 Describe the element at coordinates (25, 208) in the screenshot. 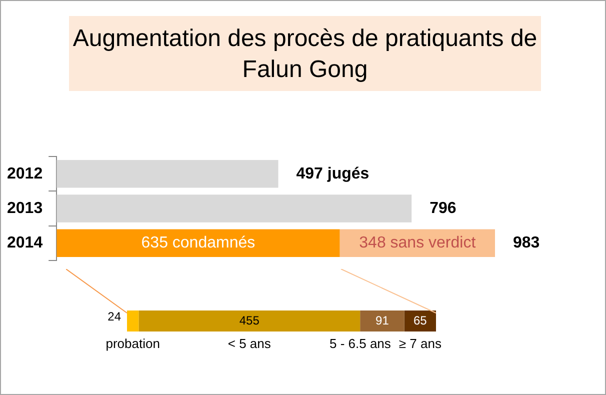

I see `y-tick-label: 2013` at that location.